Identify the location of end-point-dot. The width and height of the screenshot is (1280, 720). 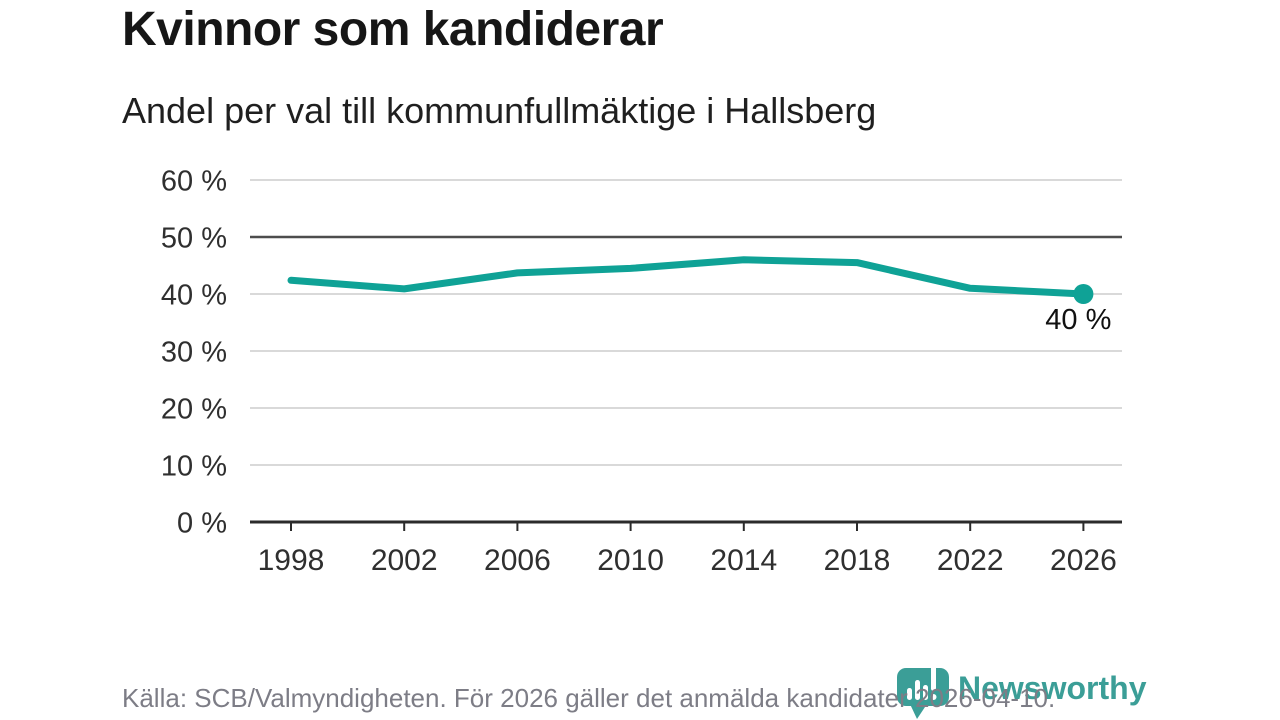
(1083, 294).